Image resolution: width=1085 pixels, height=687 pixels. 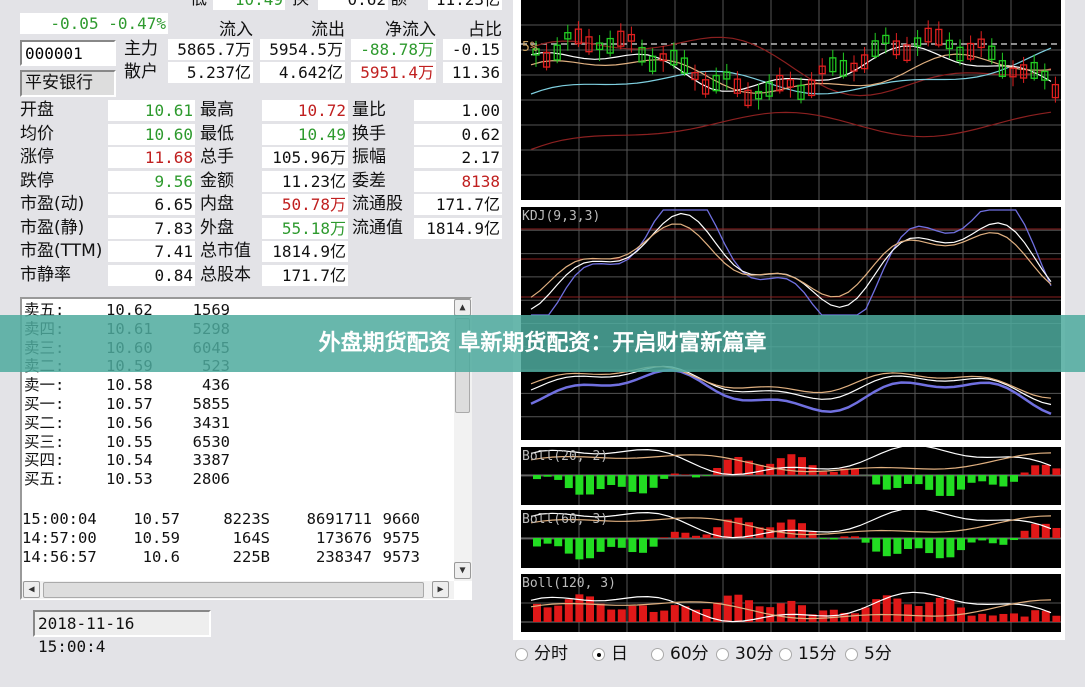 What do you see at coordinates (44, 460) in the screenshot?
I see `order-level: 买四:` at bounding box center [44, 460].